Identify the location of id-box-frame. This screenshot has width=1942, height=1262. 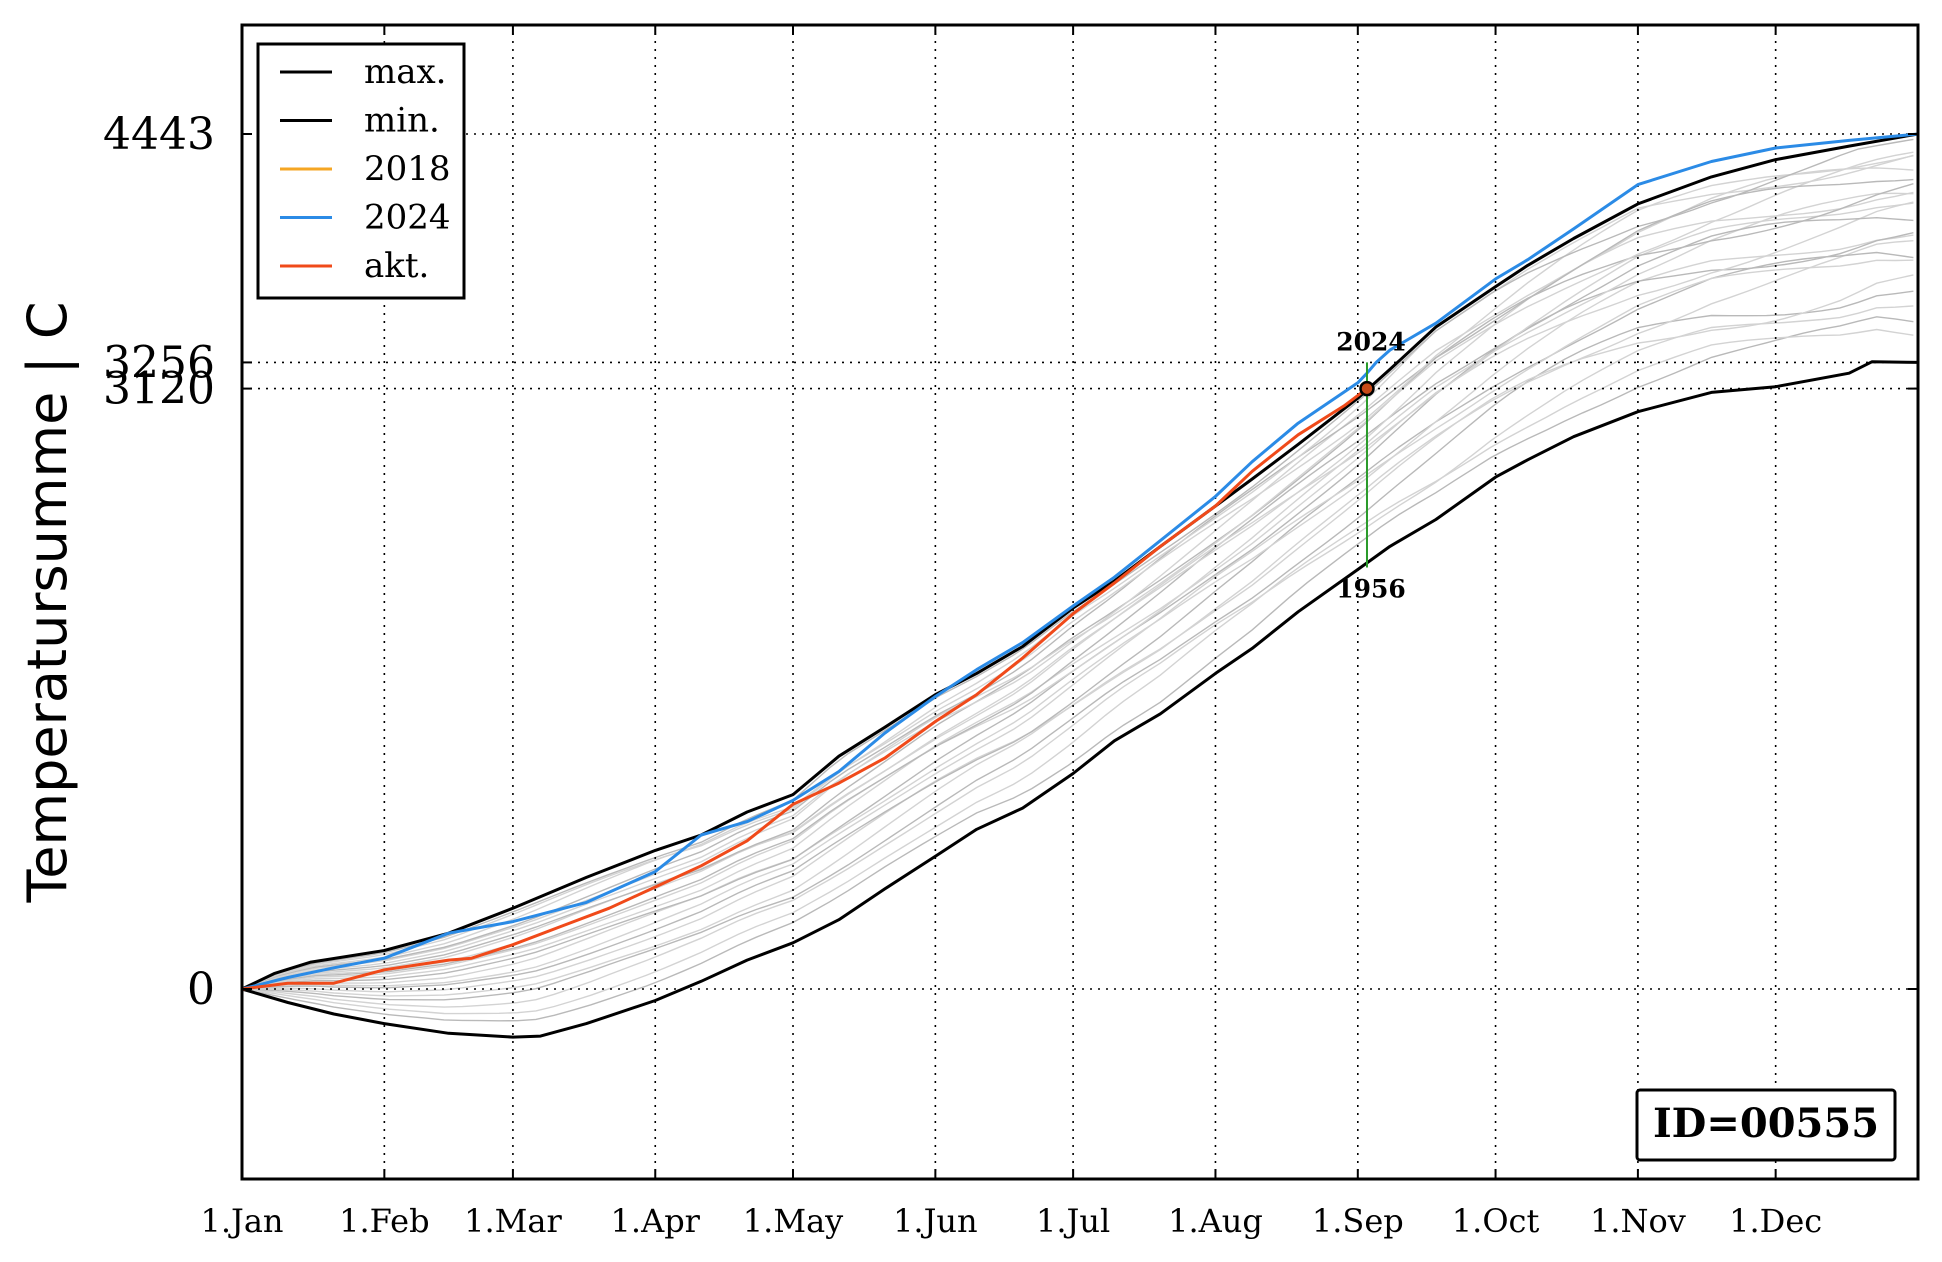
(1766, 1125).